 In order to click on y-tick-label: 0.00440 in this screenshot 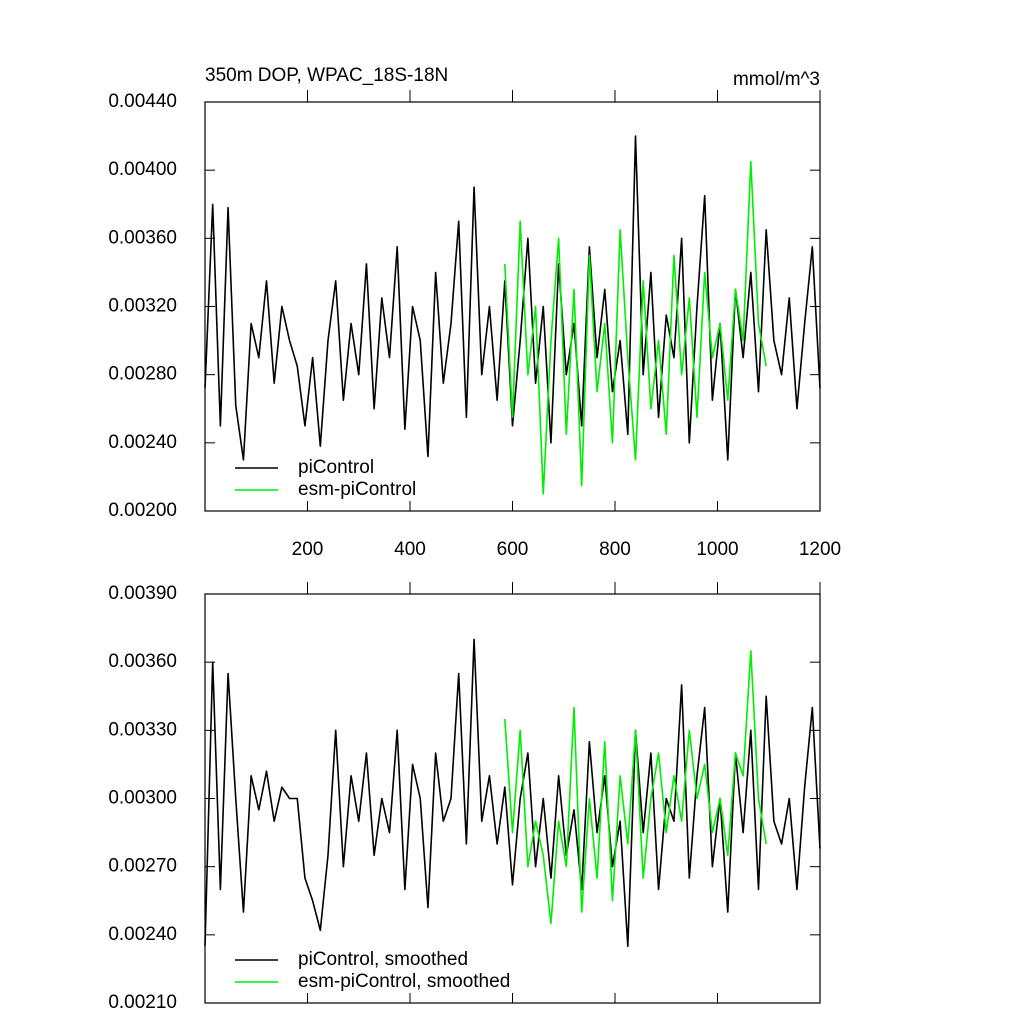, I will do `click(142, 101)`.